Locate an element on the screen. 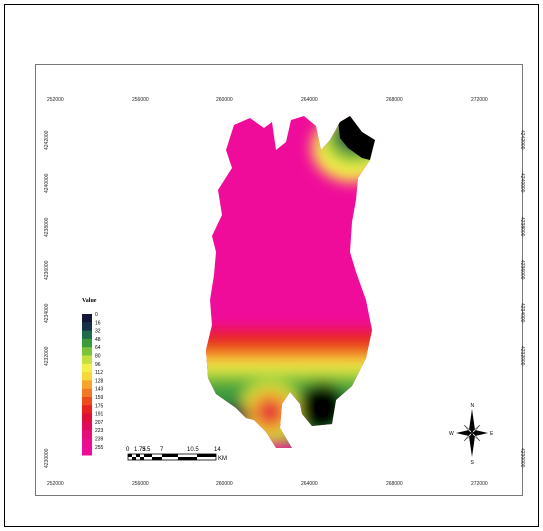 Image resolution: width=543 pixels, height=531 pixels. compass-s: S is located at coordinates (473, 463).